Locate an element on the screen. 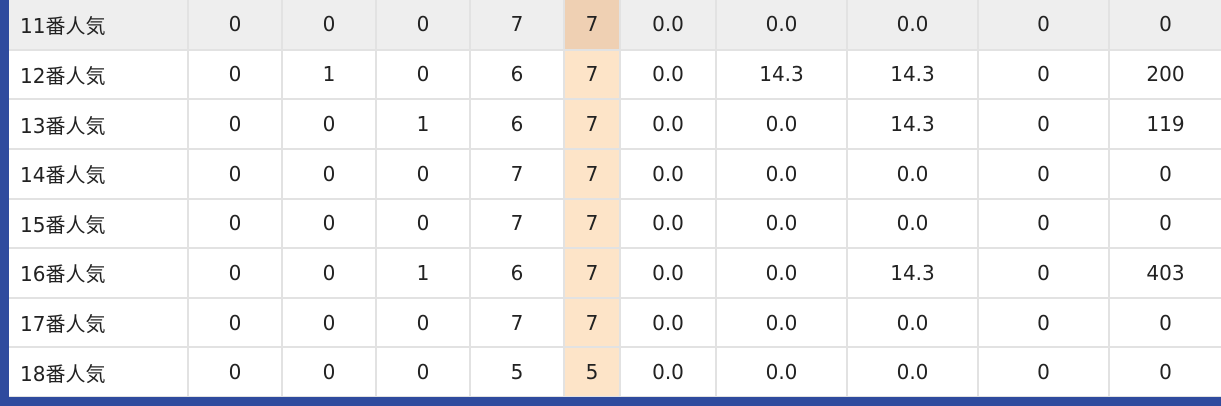 The width and height of the screenshot is (1221, 406). table-row: 16番人気 0 0 1 6 7 0.0 0.0 14.3 0 403 is located at coordinates (615, 273).